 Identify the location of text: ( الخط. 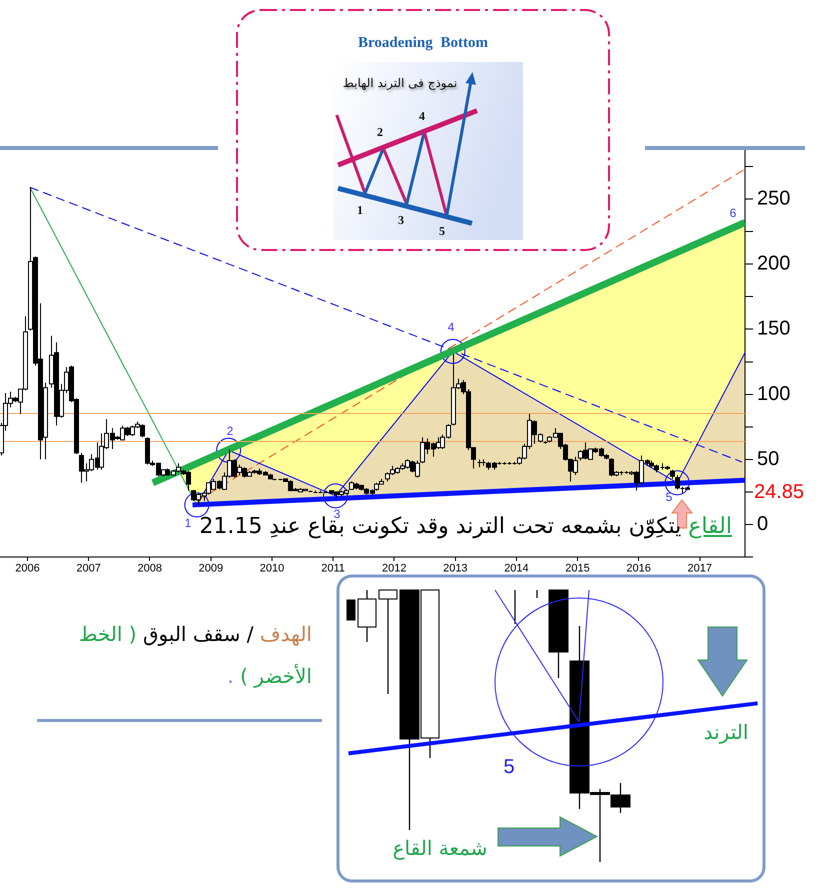
(107, 634).